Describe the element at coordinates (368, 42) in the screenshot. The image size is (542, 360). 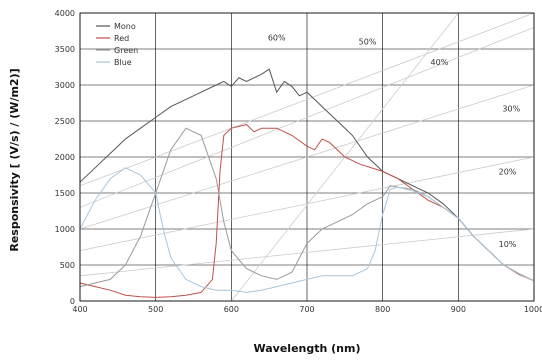
I see `qe-label: 50%` at that location.